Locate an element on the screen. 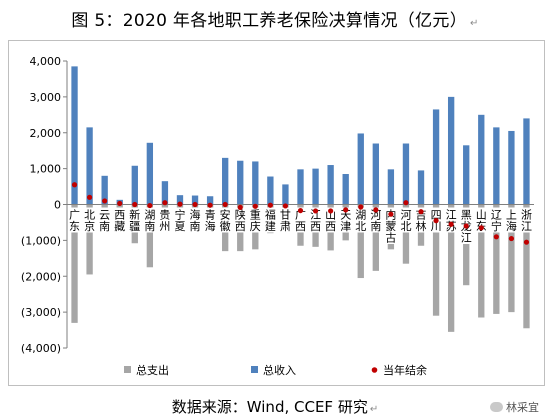 Image resolution: width=550 pixels, height=419 pixels. category-label: 安徽 is located at coordinates (225, 221).